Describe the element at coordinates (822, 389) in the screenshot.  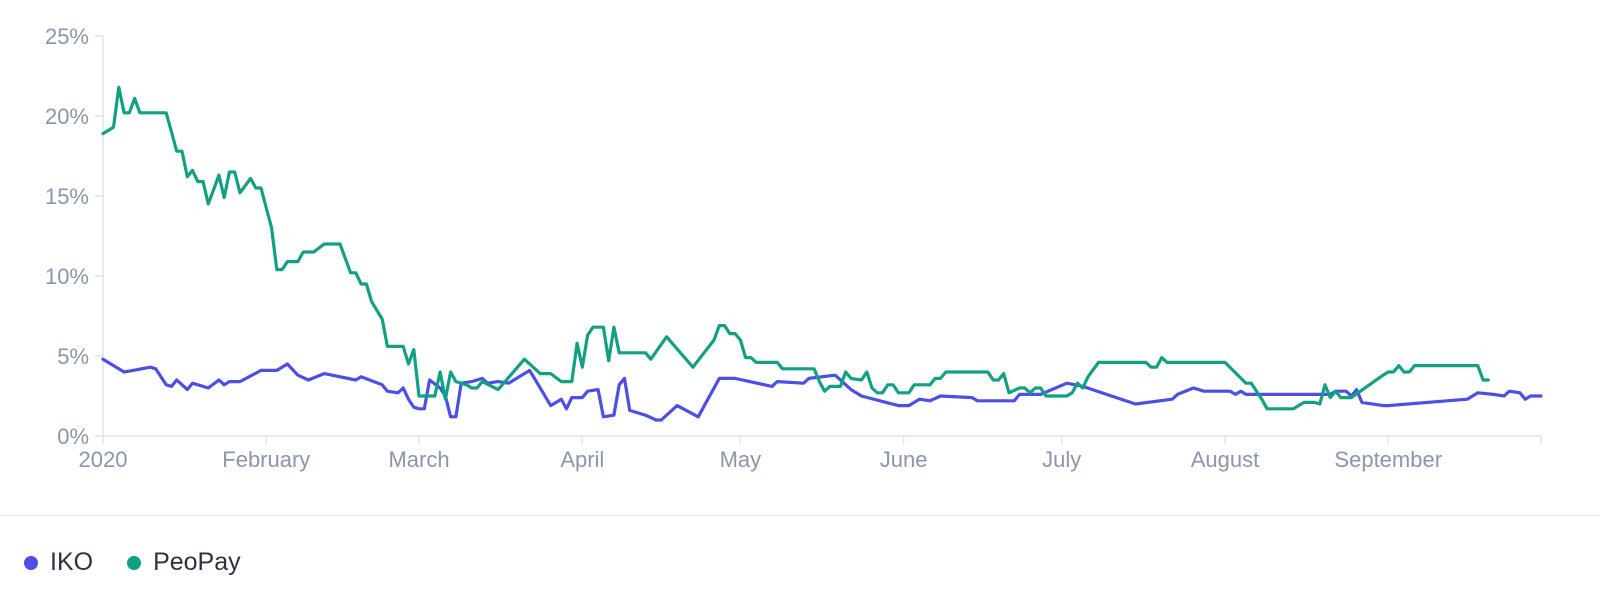
I see `series-line-iko` at that location.